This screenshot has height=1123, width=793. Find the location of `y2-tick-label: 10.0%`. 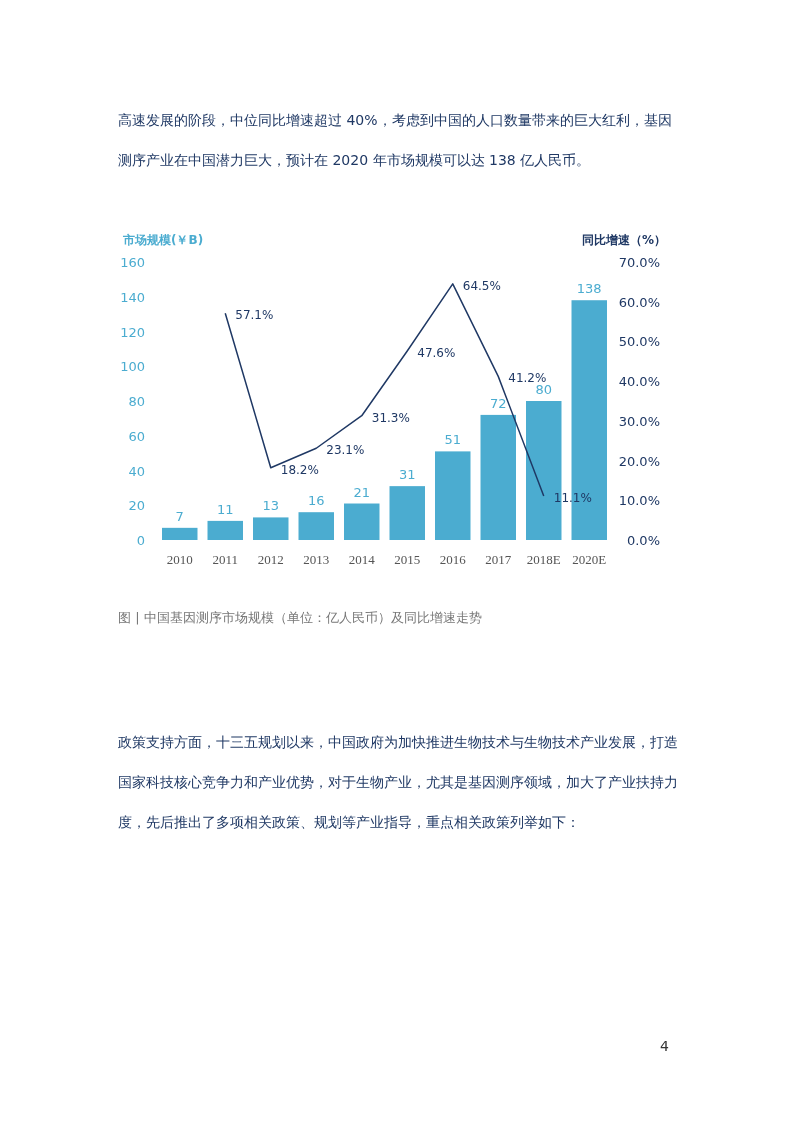

y2-tick-label: 10.0% is located at coordinates (639, 501).